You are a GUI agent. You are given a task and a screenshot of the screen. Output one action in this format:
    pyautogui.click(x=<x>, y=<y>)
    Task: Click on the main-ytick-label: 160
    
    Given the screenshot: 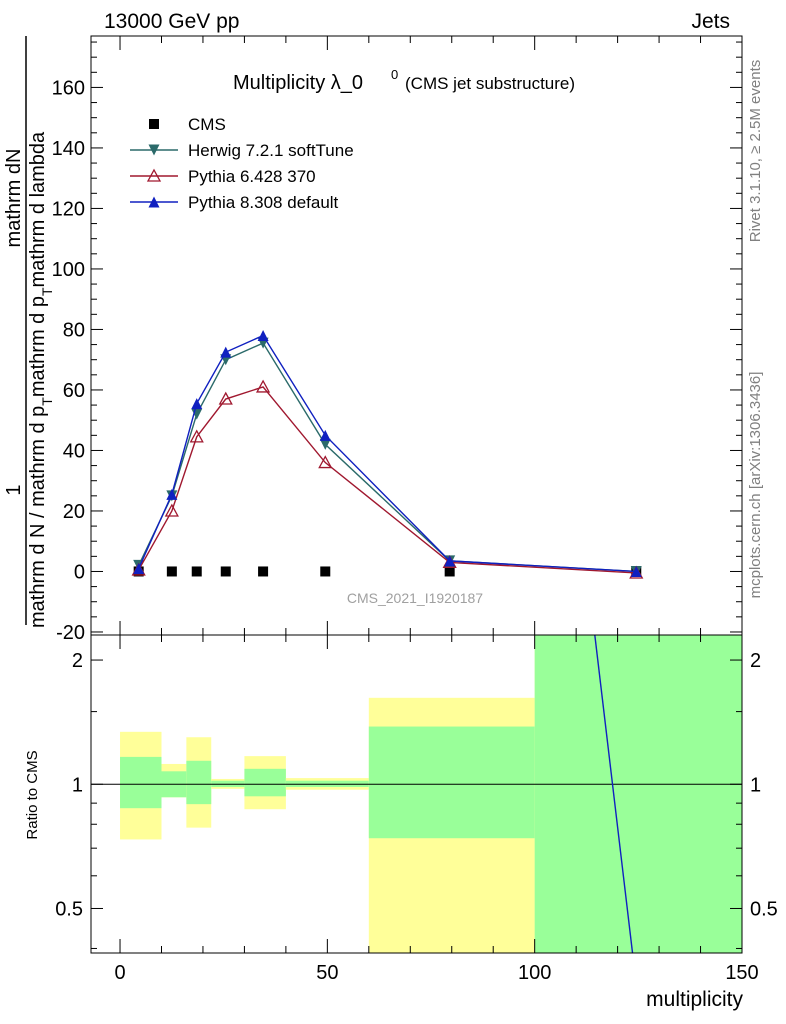 What is the action you would take?
    pyautogui.click(x=68, y=88)
    